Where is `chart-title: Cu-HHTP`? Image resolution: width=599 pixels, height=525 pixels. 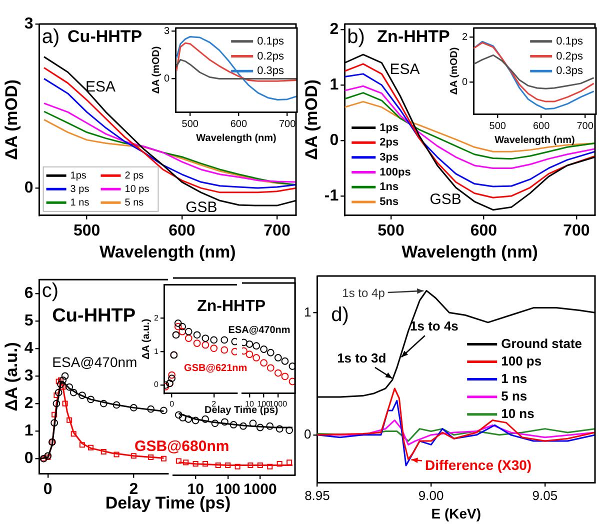 chart-title: Cu-HHTP is located at coordinates (105, 36).